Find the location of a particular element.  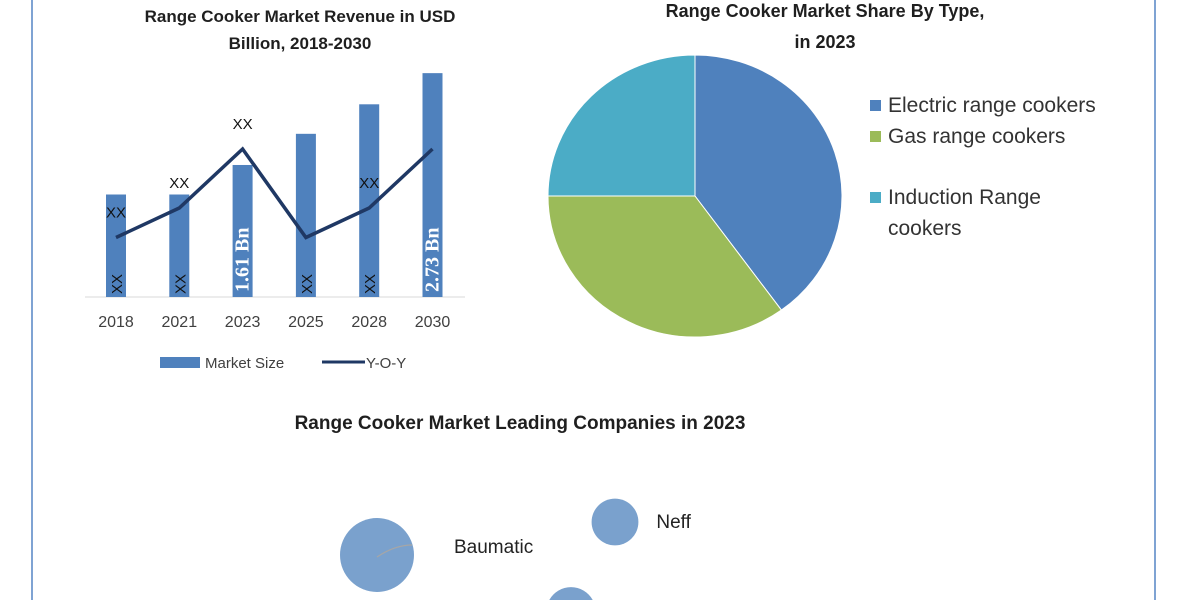

legend-item-induction: Induction Range cookers is located at coordinates (985, 213).